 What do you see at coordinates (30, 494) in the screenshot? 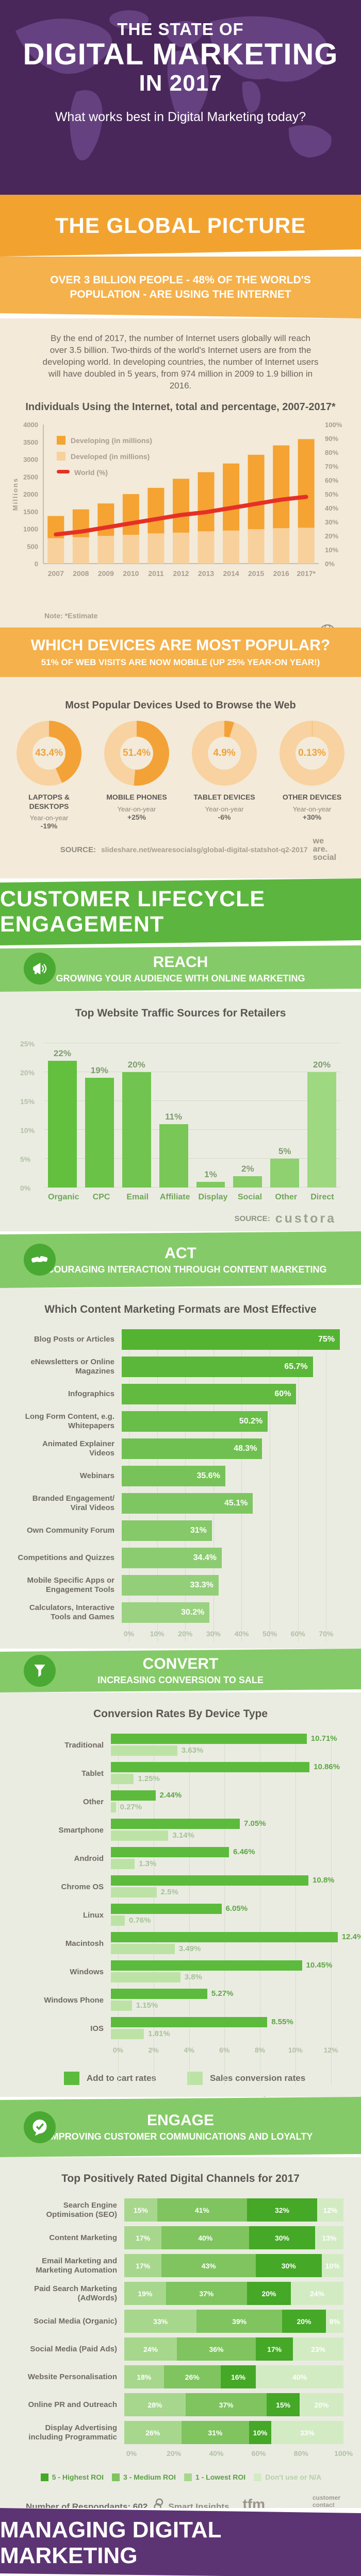
I see `svg-text: 2000` at bounding box center [30, 494].